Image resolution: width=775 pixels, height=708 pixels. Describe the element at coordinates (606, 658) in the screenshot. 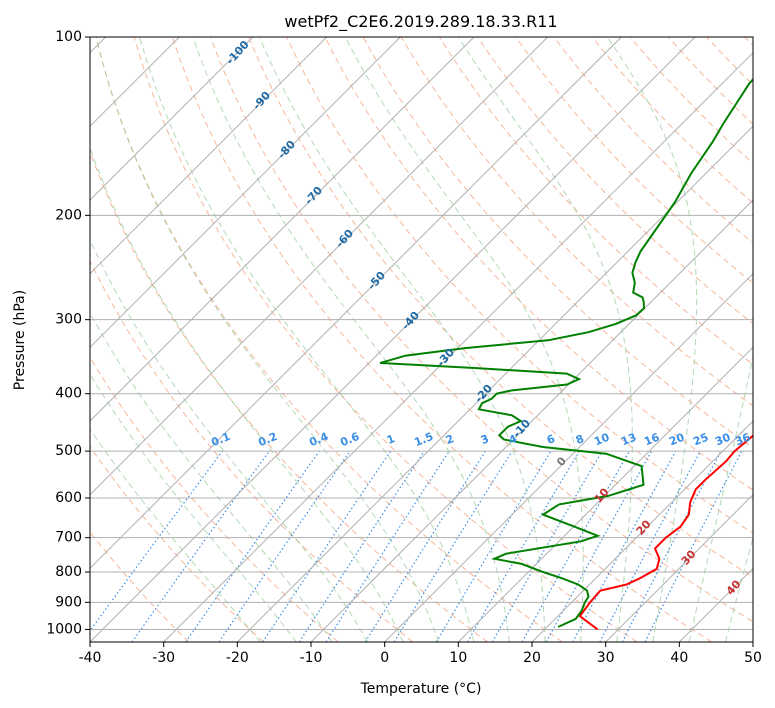

I see `x-tick-label: 30` at that location.